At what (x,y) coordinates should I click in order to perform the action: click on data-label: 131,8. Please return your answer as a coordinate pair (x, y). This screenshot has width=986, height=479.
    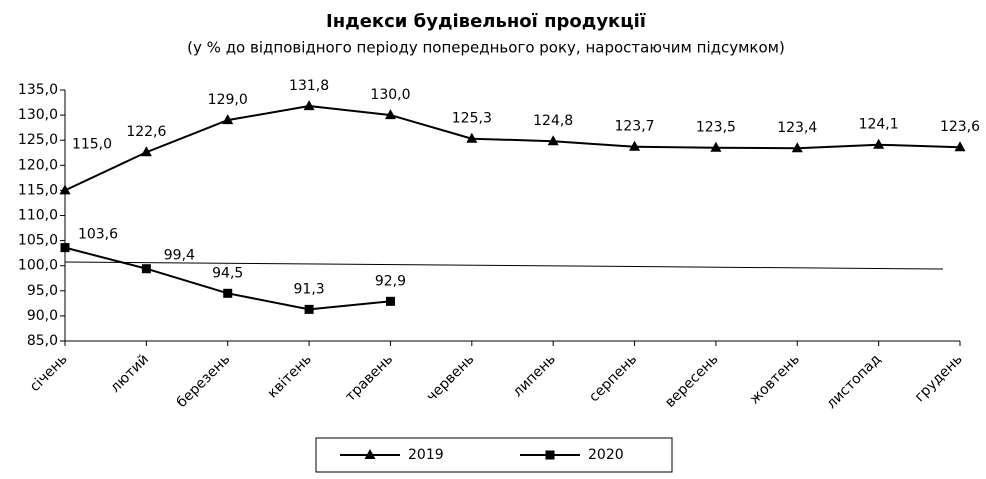
    Looking at the image, I should click on (309, 86).